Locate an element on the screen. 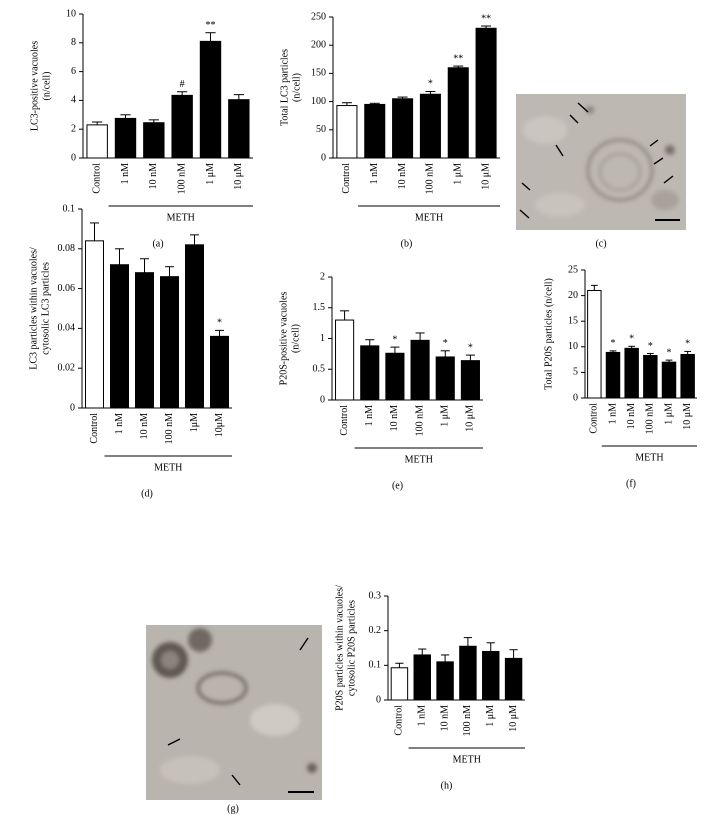 Image resolution: width=723 pixels, height=816 pixels. panel-label: (c) is located at coordinates (600, 243).